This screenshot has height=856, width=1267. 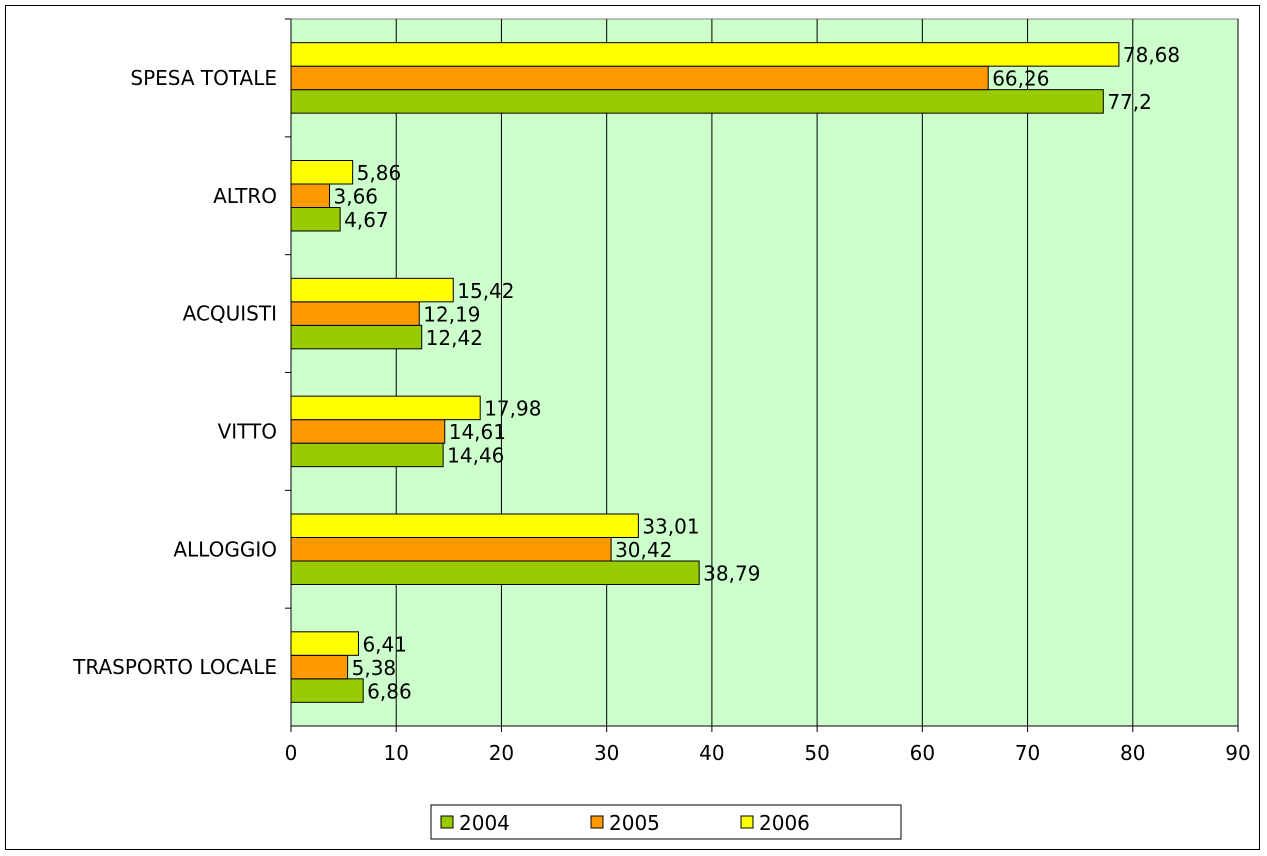 What do you see at coordinates (634, 823) in the screenshot?
I see `legend-label: 2005` at bounding box center [634, 823].